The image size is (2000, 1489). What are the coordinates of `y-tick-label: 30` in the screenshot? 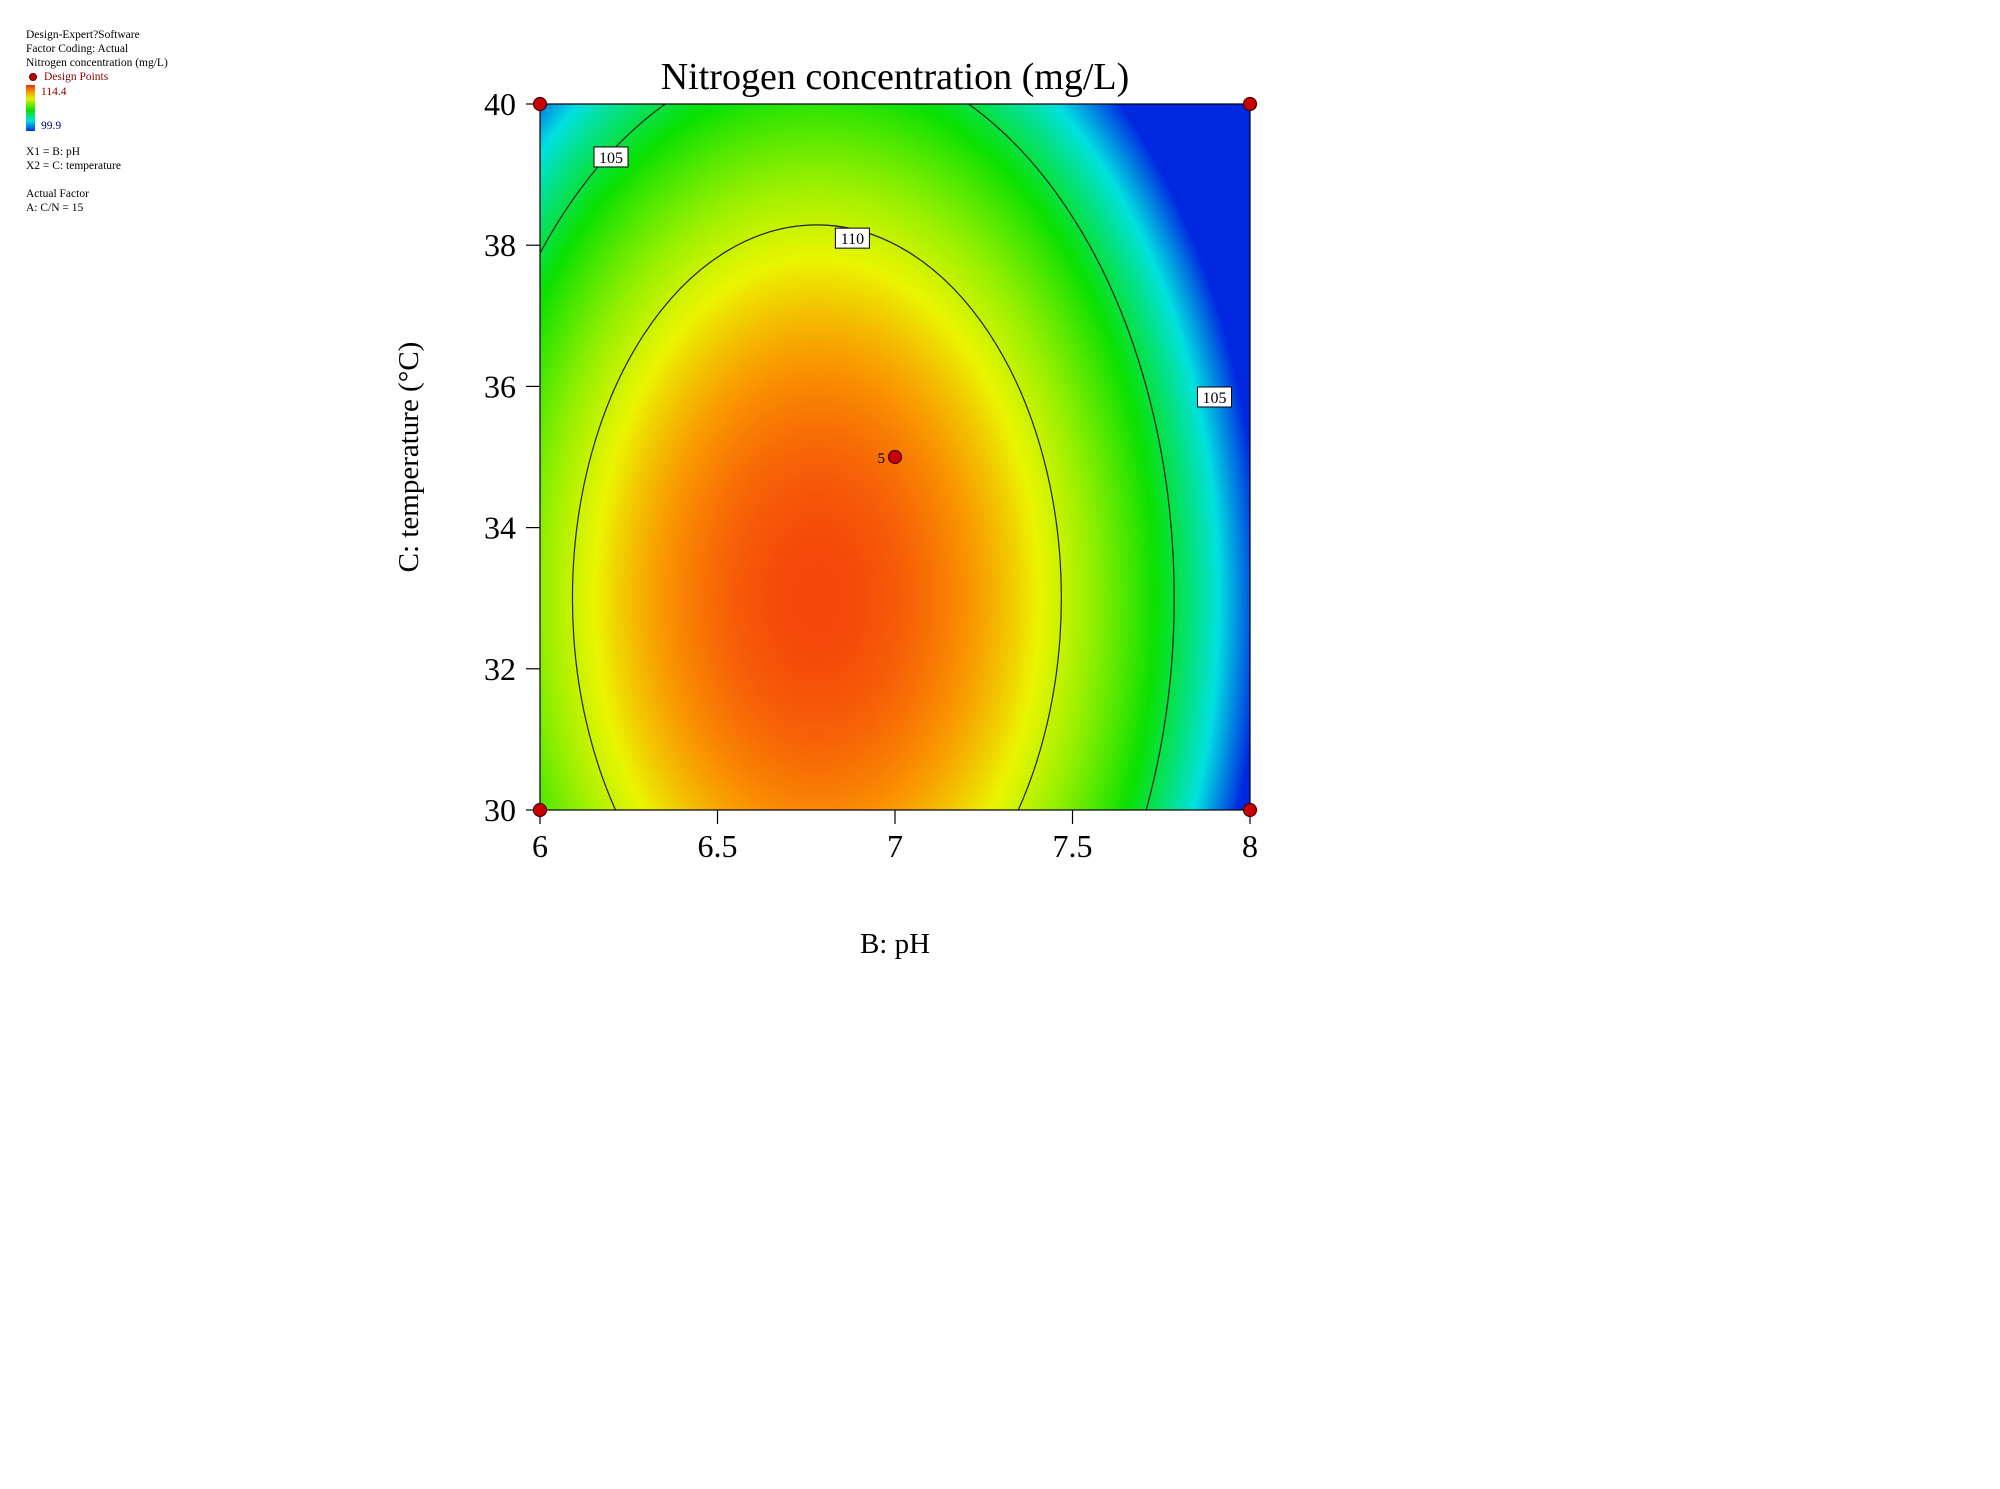 It's located at (500, 810).